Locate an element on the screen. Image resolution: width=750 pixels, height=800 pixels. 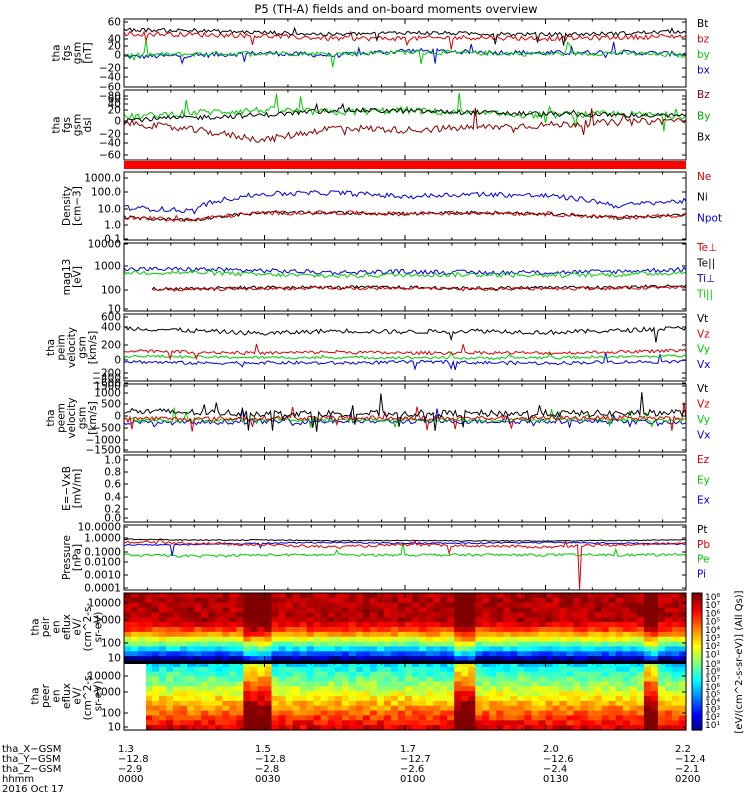
y-tick-label: −20 is located at coordinates (110, 69).